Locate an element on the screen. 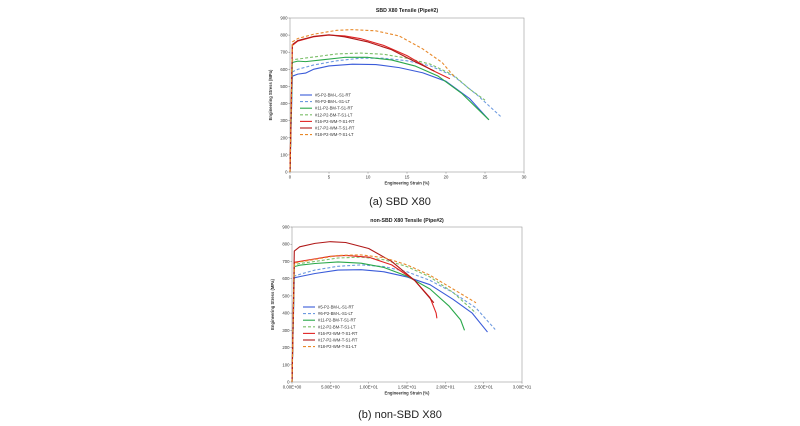  x-tick-label: 5.00E+00 is located at coordinates (330, 387).